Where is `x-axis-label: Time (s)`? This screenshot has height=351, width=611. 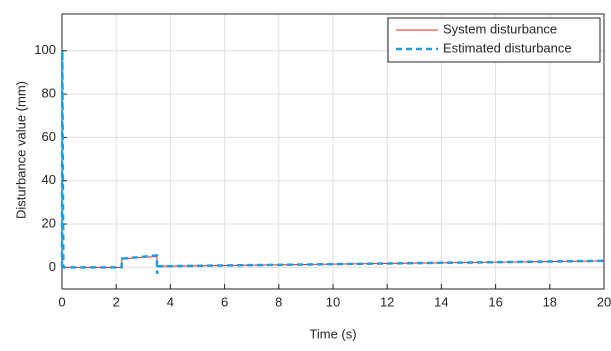
x-axis-label: Time (s) is located at coordinates (332, 333).